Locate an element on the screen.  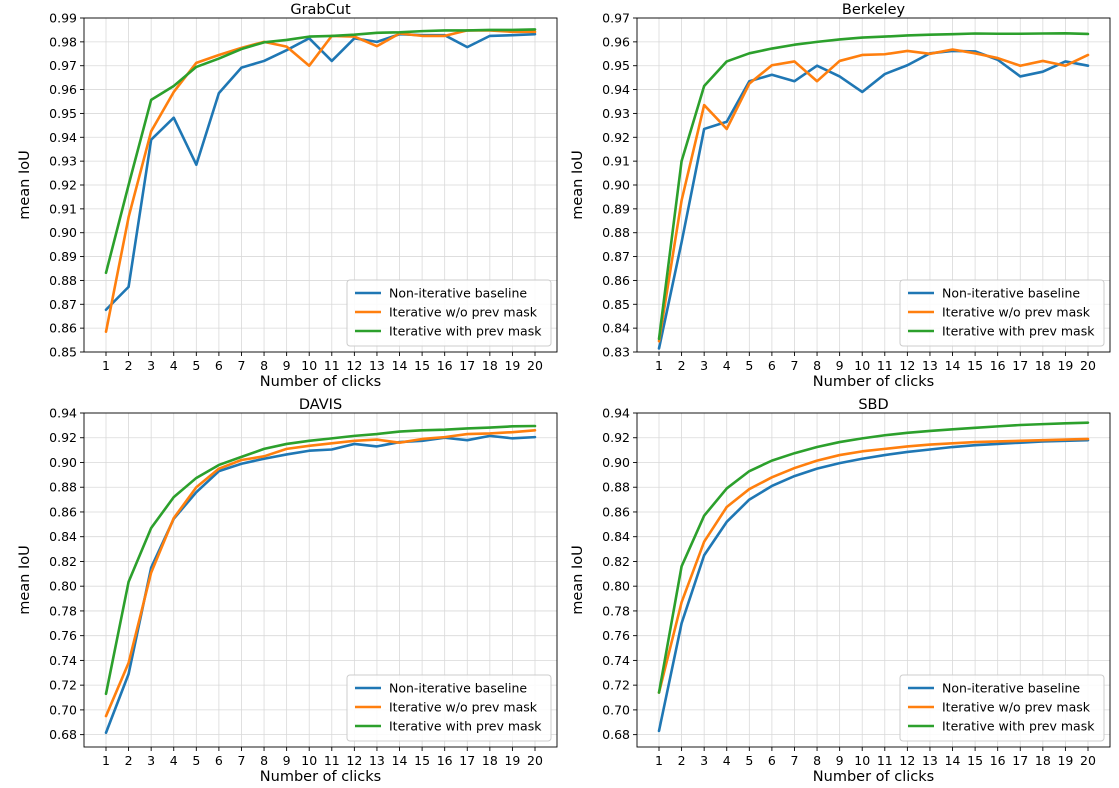
legend-label: Iterative with prev mask is located at coordinates (1018, 331).